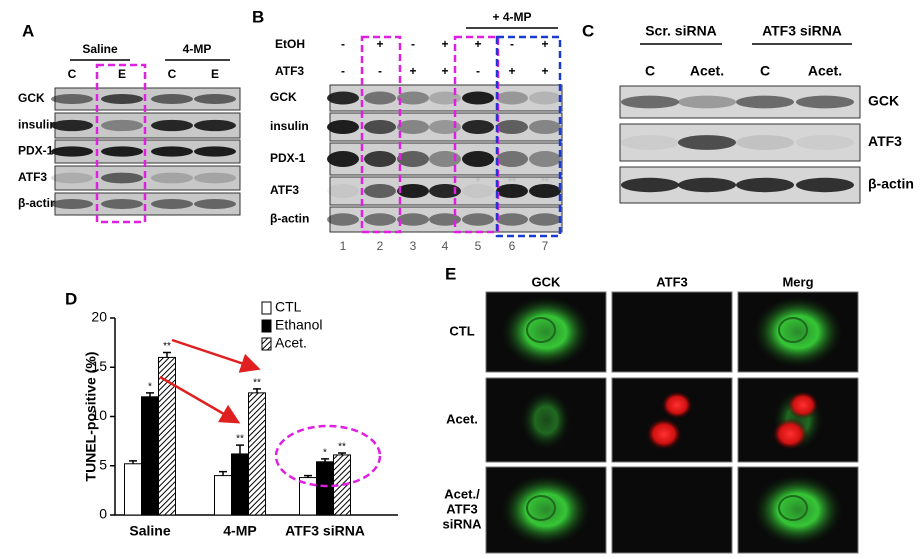 The image size is (922, 559). I want to click on y-axis-label: TUNEL-positive (%), so click(91, 417).